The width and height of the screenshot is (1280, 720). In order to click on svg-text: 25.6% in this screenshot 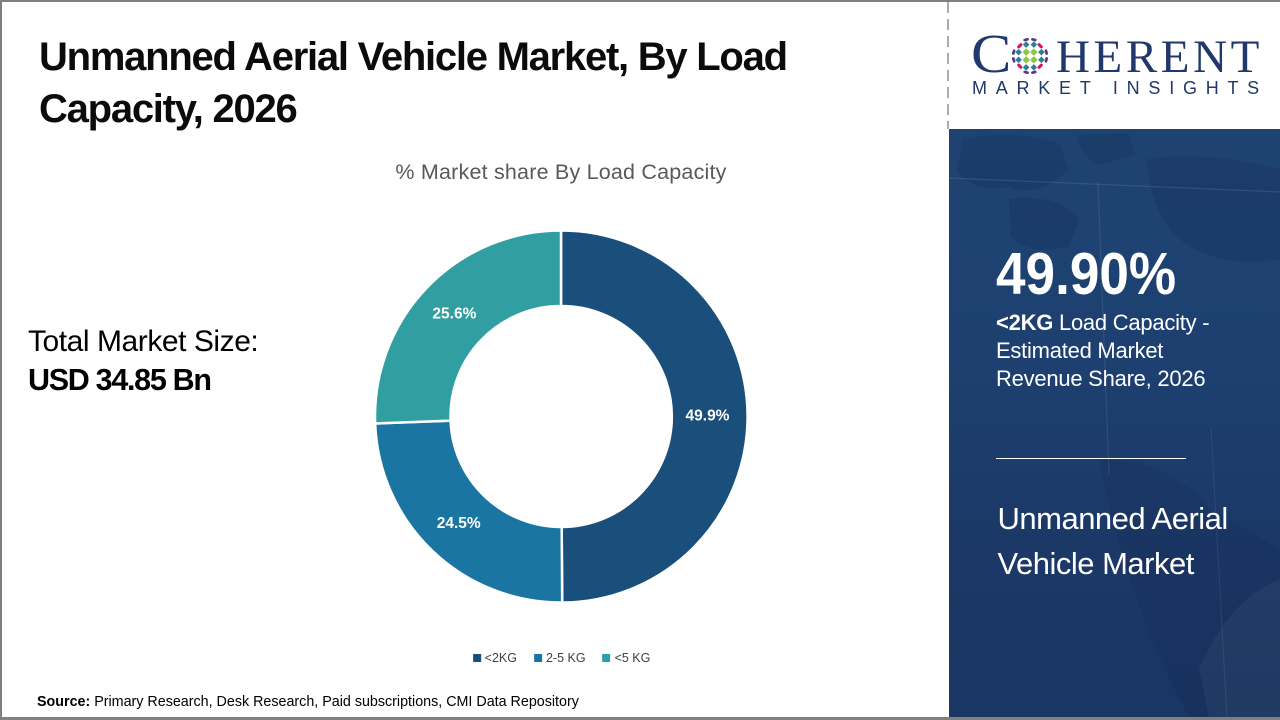, I will do `click(454, 313)`.